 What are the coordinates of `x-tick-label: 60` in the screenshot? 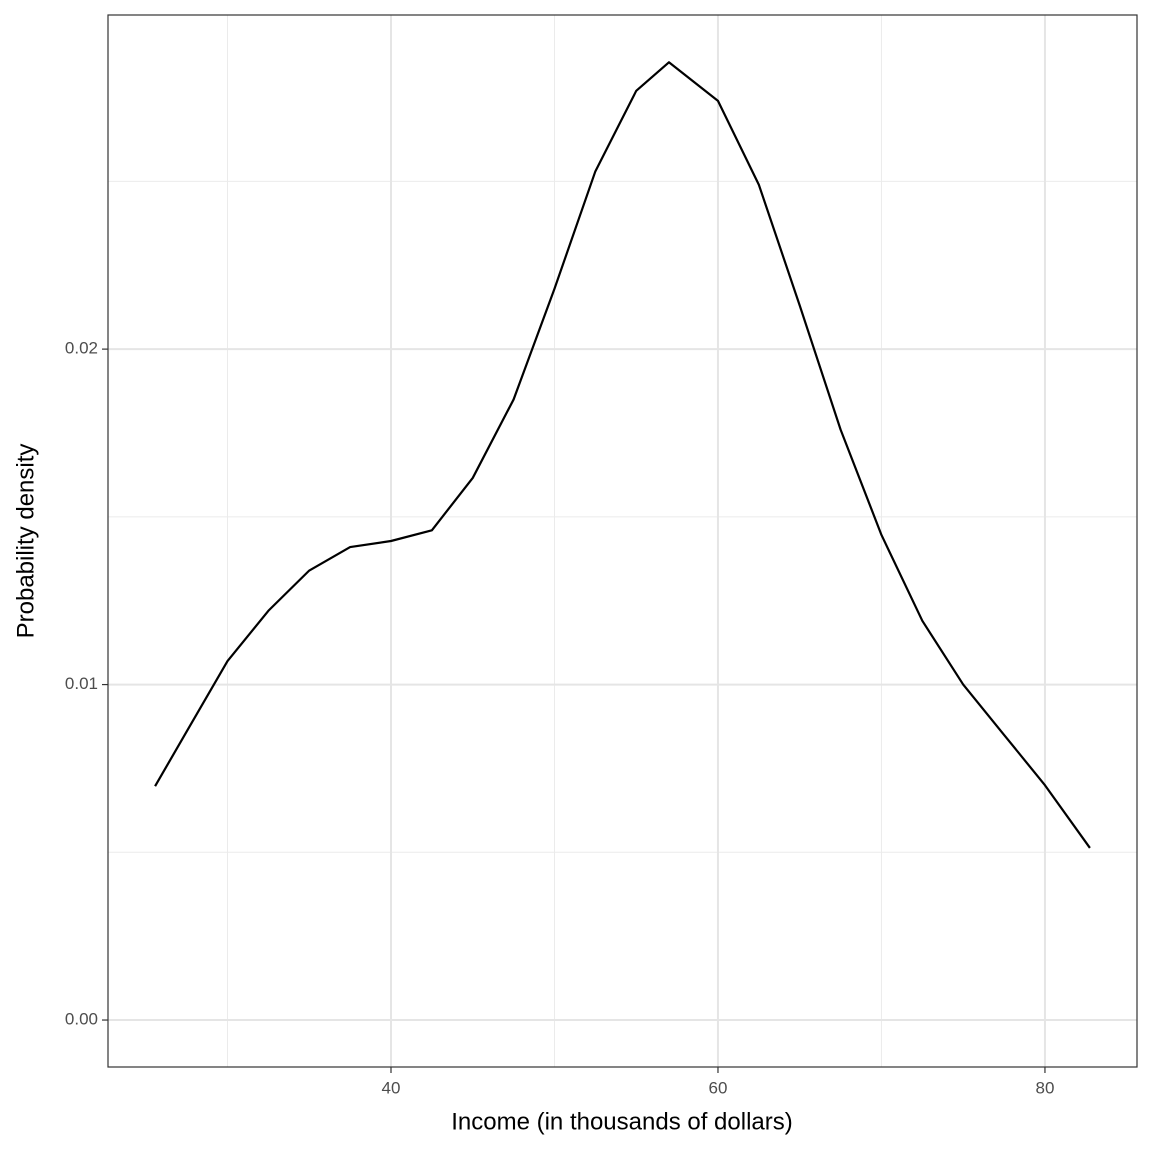 It's located at (718, 1087).